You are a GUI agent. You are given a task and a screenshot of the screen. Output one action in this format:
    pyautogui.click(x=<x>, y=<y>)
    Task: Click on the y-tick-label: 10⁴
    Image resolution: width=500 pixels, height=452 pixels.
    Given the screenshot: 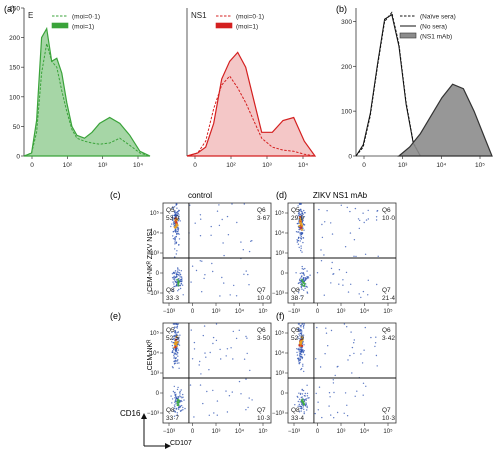 What is the action you would take?
    pyautogui.click(x=280, y=233)
    